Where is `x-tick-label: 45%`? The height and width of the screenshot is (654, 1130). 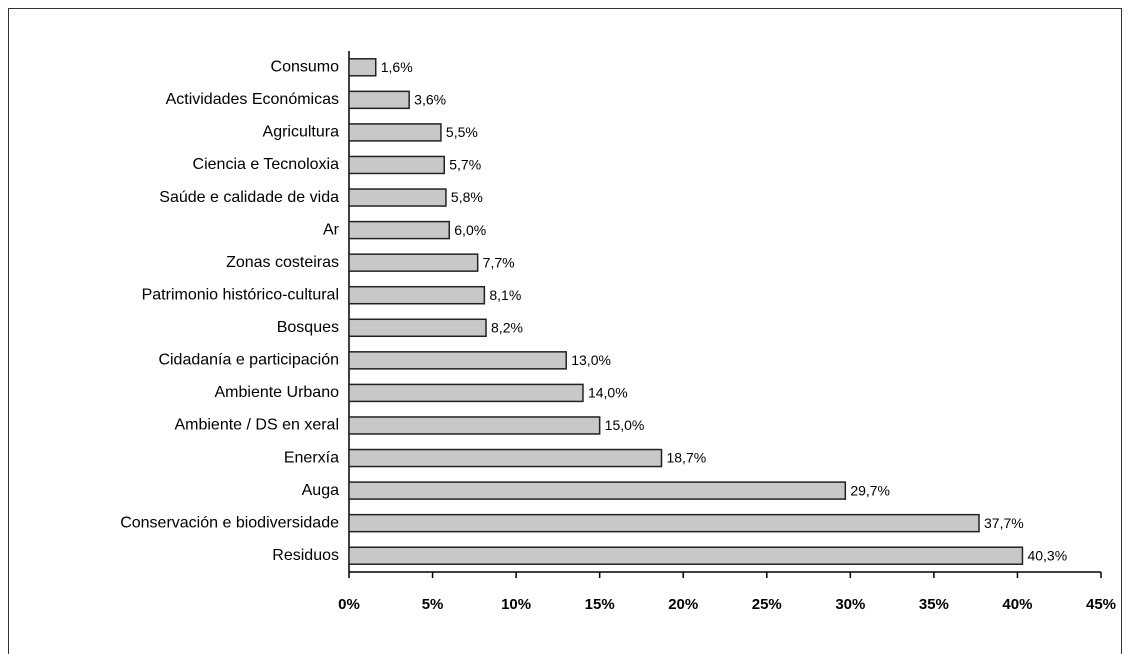 x-tick-label: 45% is located at coordinates (1101, 604).